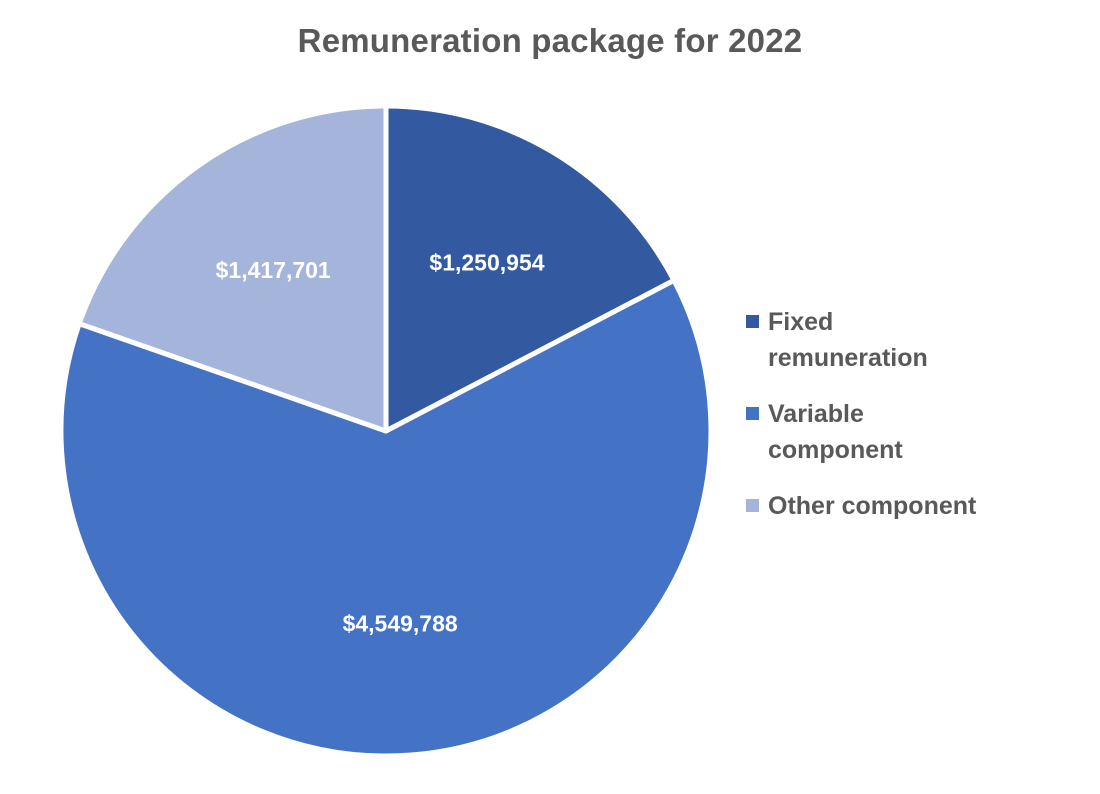 This screenshot has width=1100, height=794. Describe the element at coordinates (550, 40) in the screenshot. I see `chart-title: Remuneration package for 2022` at that location.